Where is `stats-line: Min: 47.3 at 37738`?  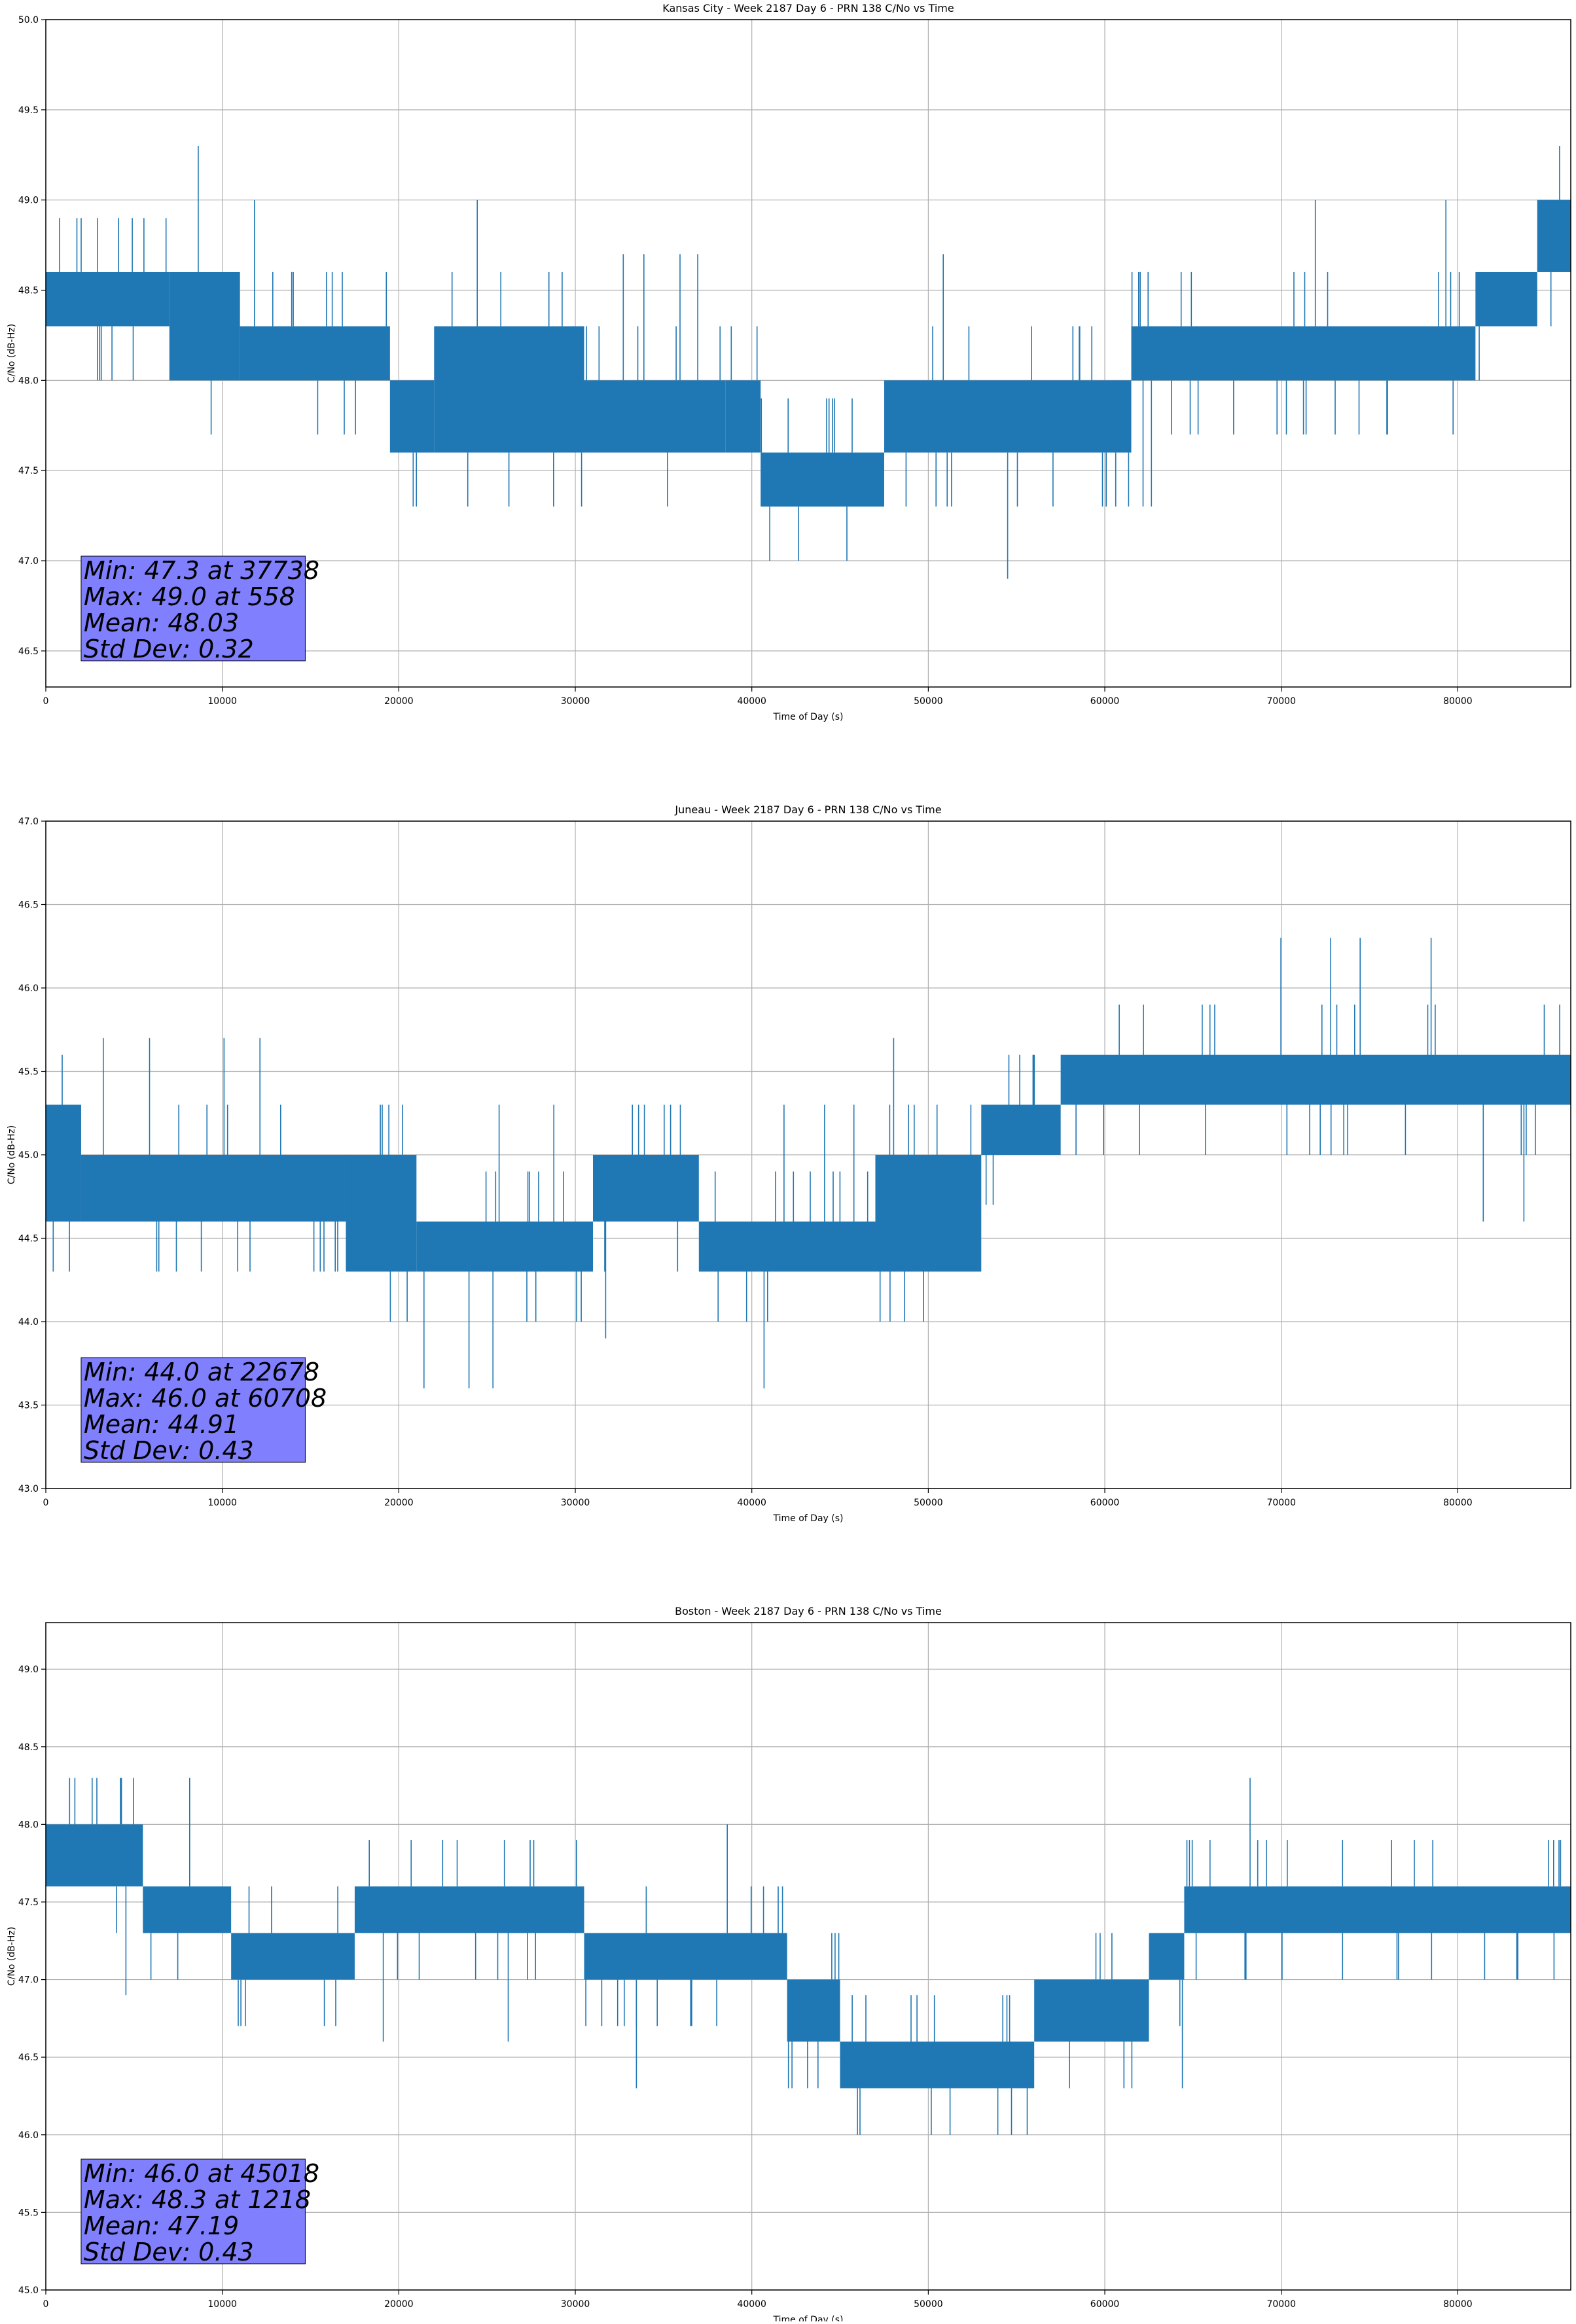
stats-line: Min: 47.3 at 37738 is located at coordinates (201, 571).